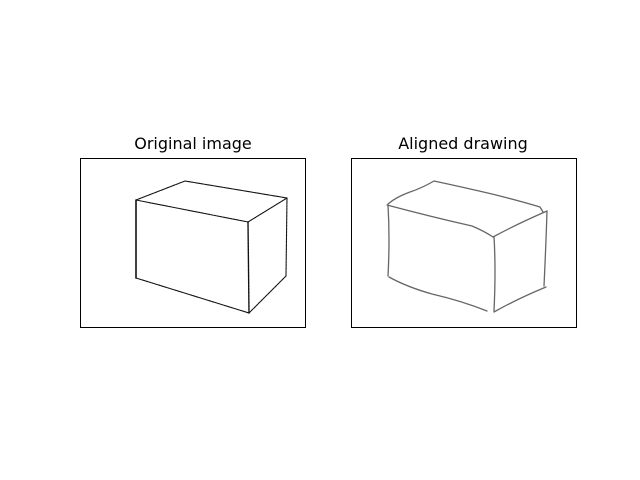  What do you see at coordinates (520, 299) in the screenshot?
I see `aligned-right-bottom-edge` at bounding box center [520, 299].